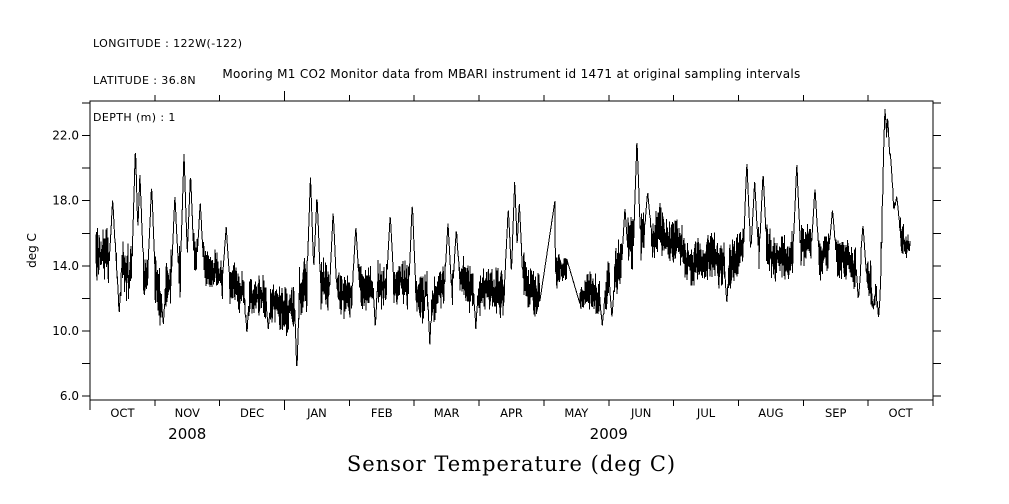 The image size is (1009, 504). I want to click on figure-caption: Sensor Temperature (deg C), so click(511, 464).